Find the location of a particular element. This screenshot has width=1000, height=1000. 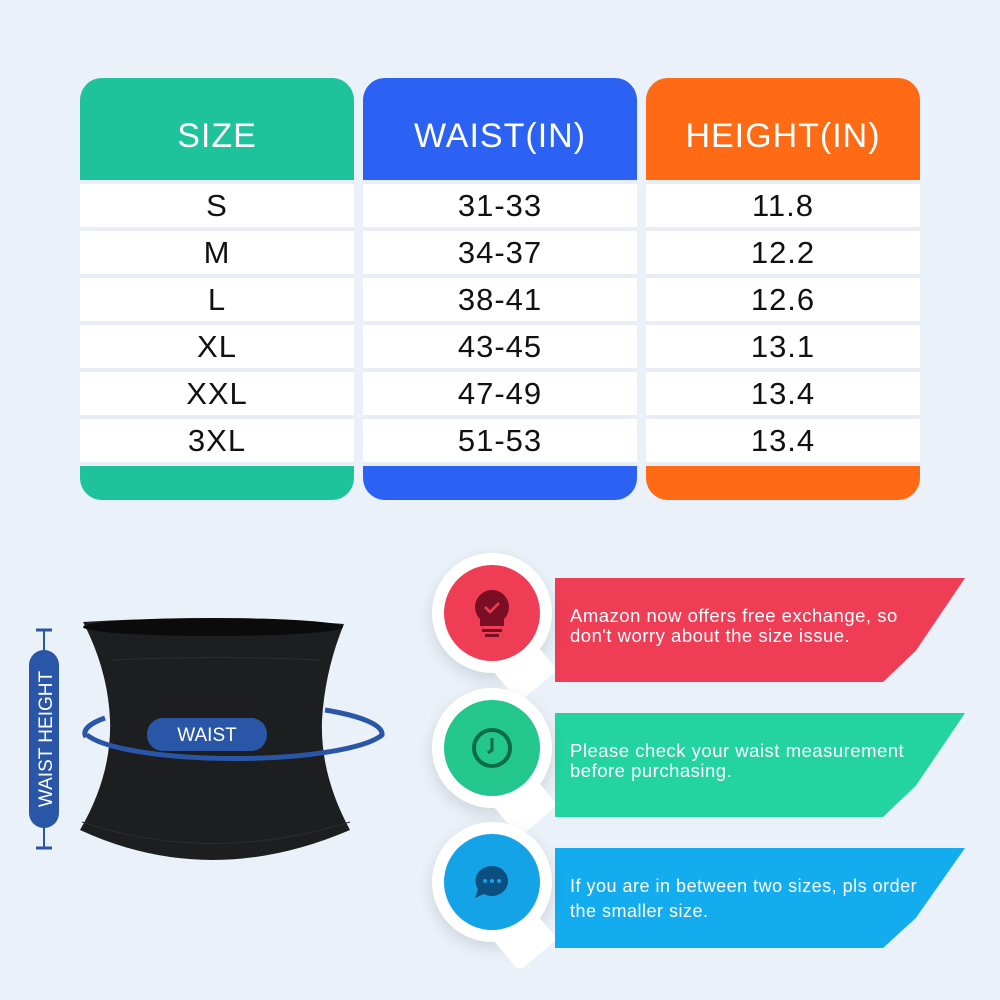

tip-text-line: Please check your waist measurement is located at coordinates (737, 750).